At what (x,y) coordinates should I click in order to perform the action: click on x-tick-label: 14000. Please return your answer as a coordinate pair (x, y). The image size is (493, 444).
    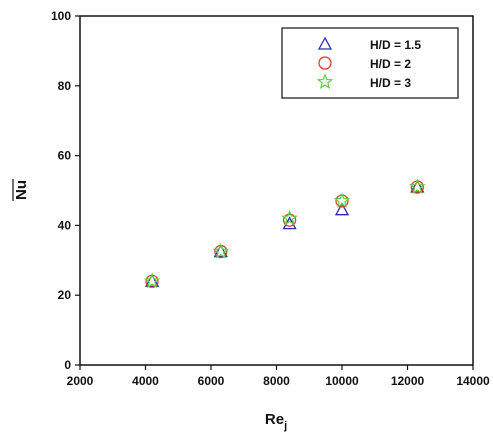
    Looking at the image, I should click on (473, 381).